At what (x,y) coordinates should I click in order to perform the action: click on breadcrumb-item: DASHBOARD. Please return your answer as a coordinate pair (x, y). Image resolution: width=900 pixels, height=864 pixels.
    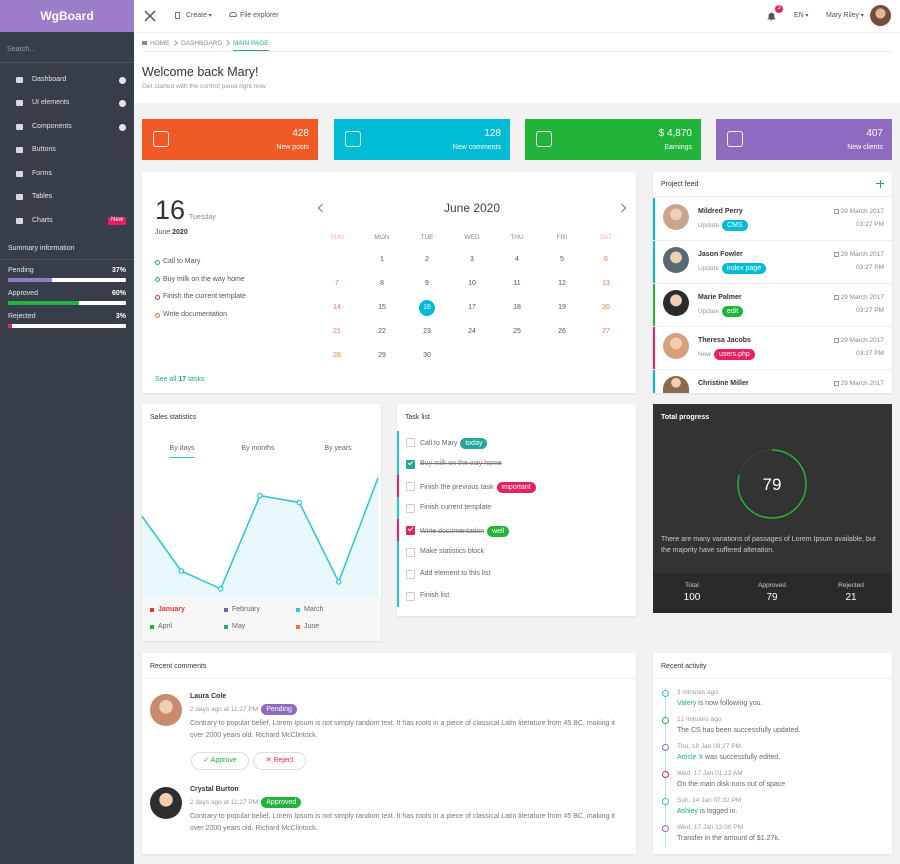
    Looking at the image, I should click on (202, 44).